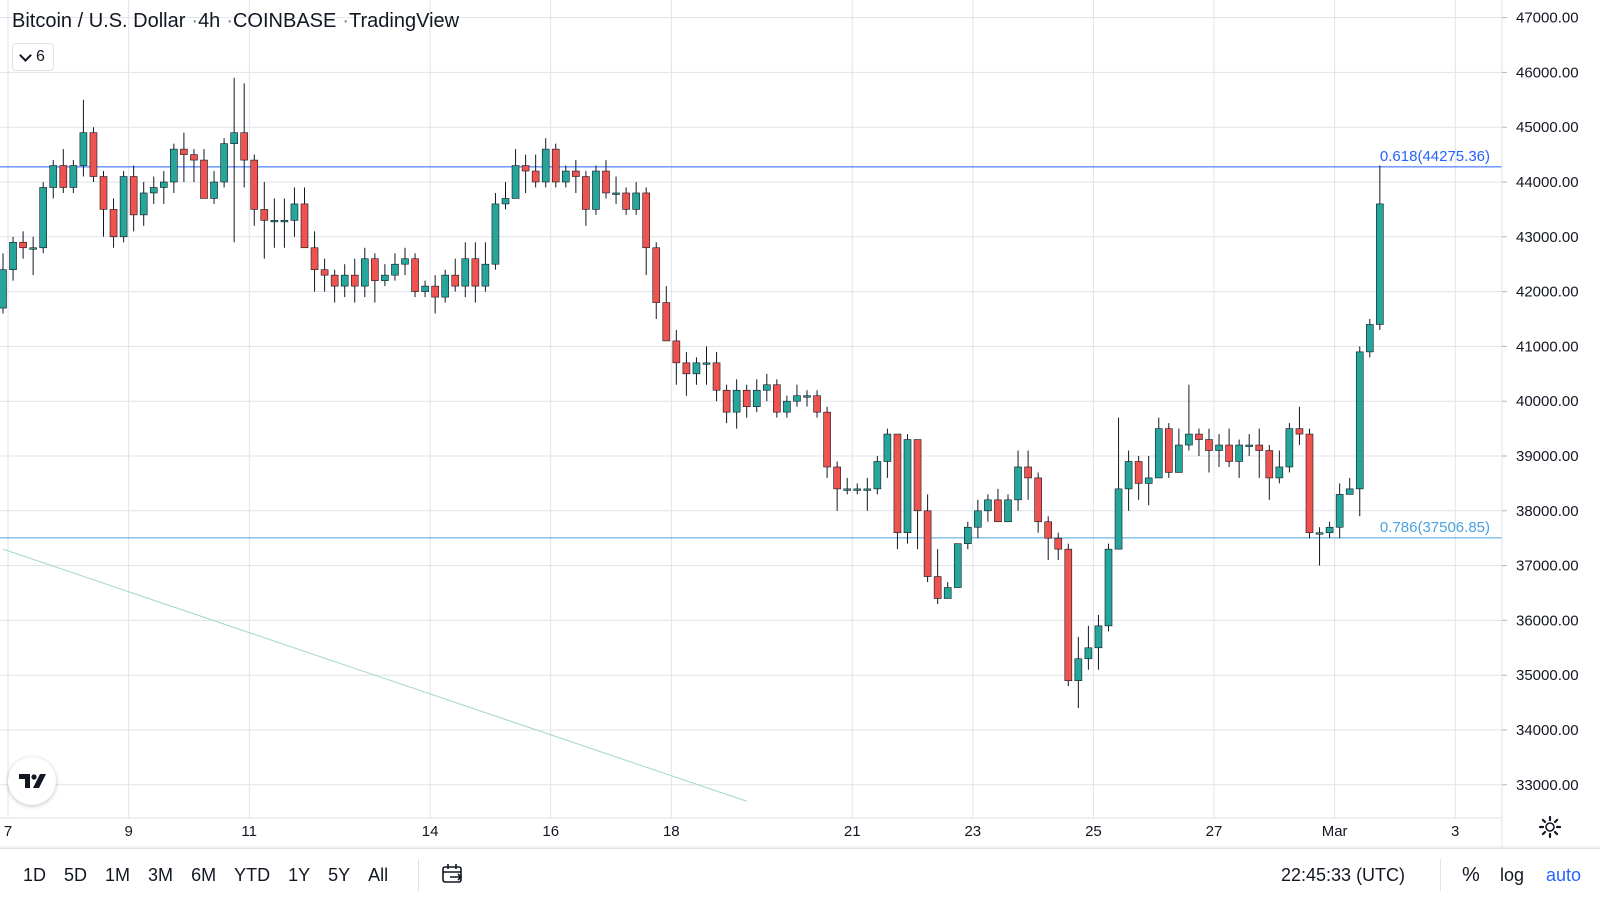 Image resolution: width=1600 pixels, height=901 pixels. What do you see at coordinates (378, 874) in the screenshot?
I see `range-all-button: All` at bounding box center [378, 874].